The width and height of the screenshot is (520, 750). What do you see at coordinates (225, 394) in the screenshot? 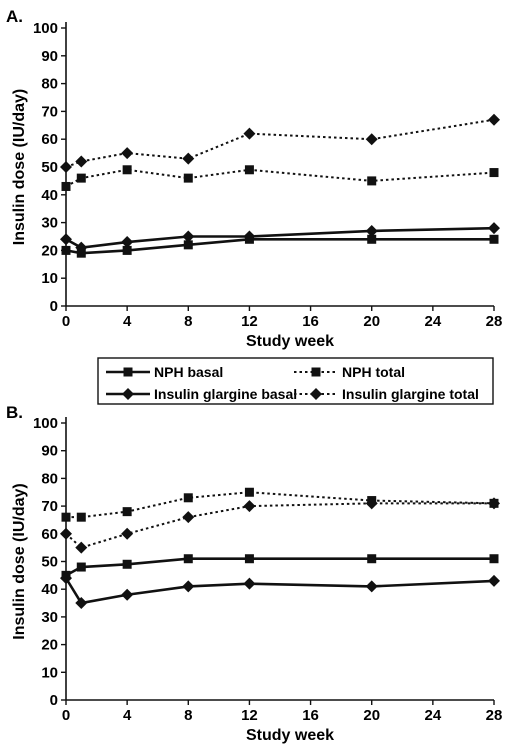
I see `legend-label: Insulin glargine basal` at bounding box center [225, 394].